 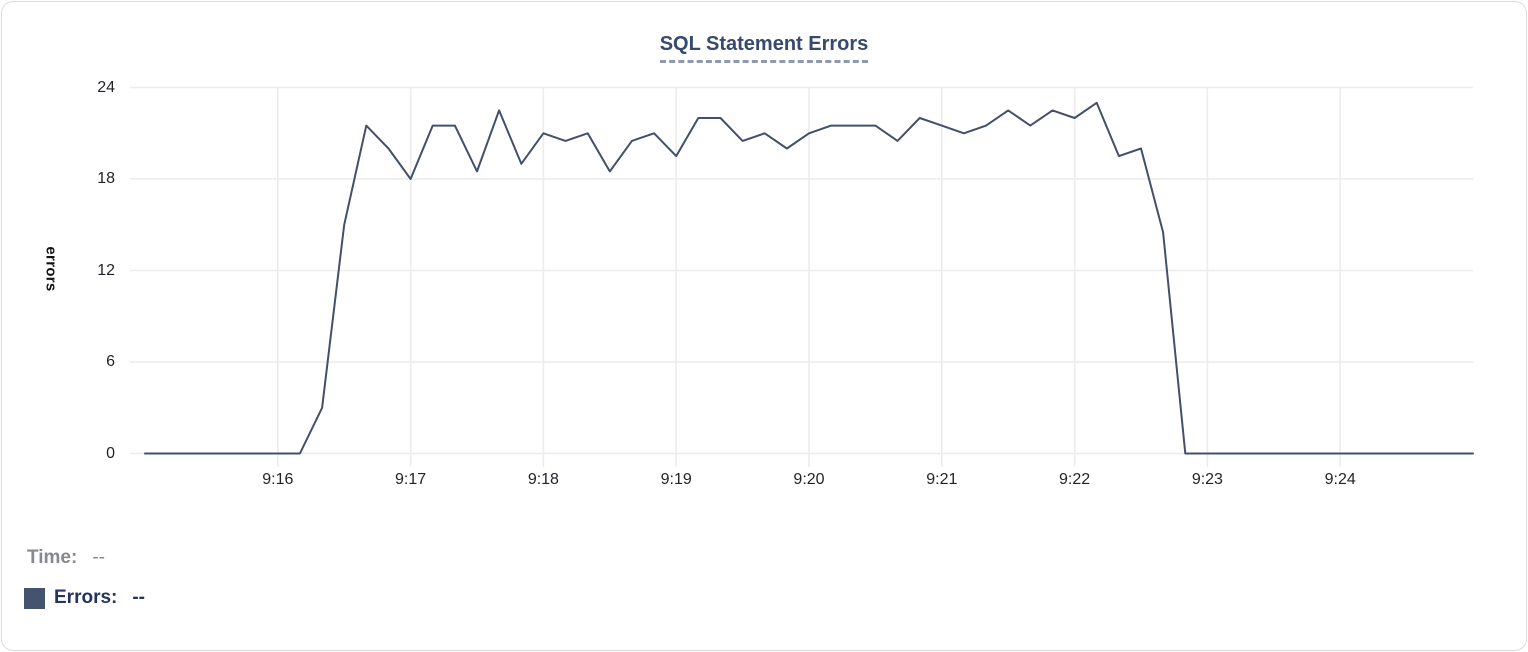 I want to click on y-tick-label: 18, so click(x=106, y=178).